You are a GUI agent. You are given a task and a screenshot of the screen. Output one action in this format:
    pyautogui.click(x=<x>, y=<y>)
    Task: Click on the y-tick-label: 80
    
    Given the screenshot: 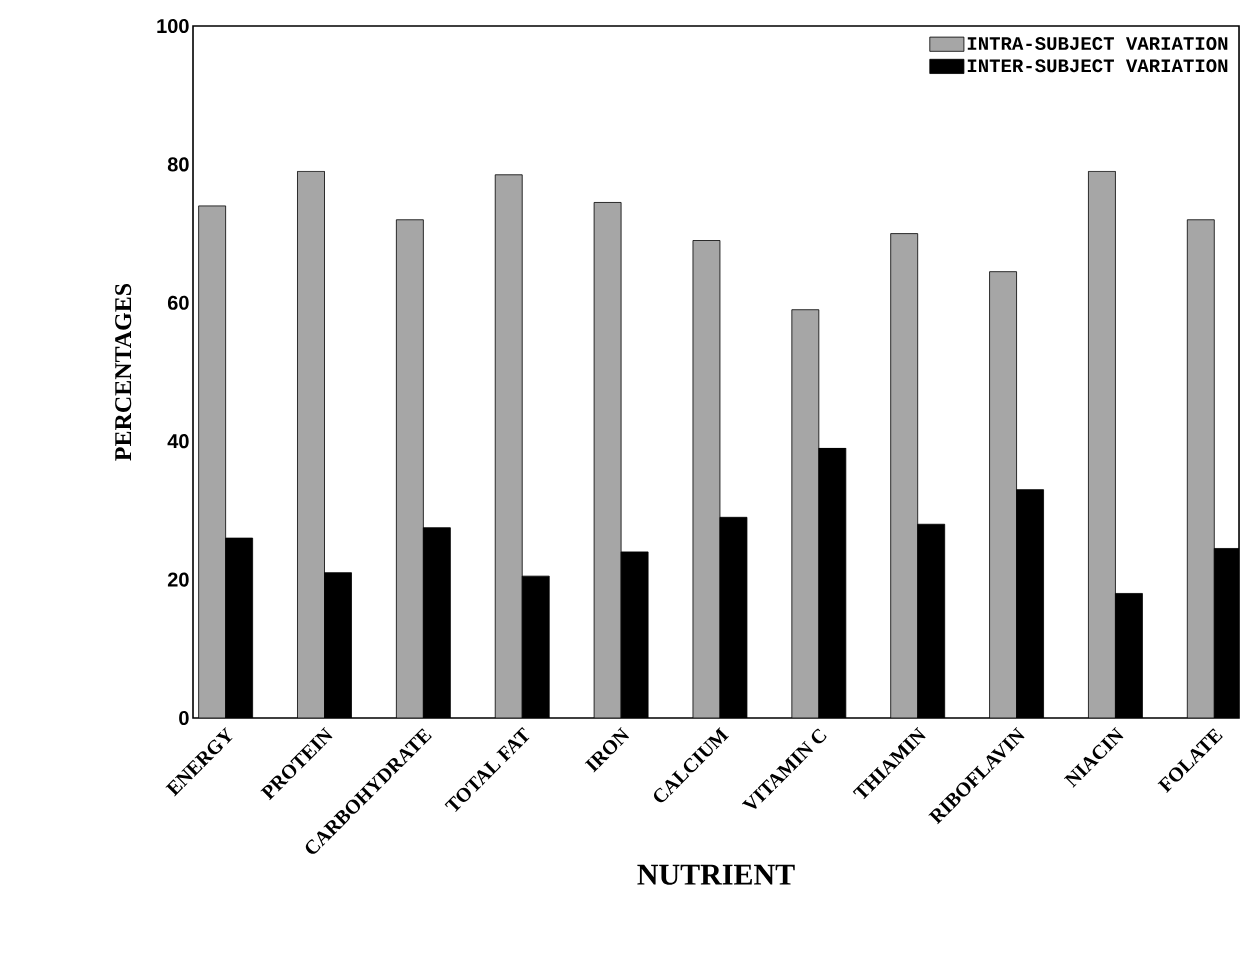 What is the action you would take?
    pyautogui.click(x=178, y=164)
    